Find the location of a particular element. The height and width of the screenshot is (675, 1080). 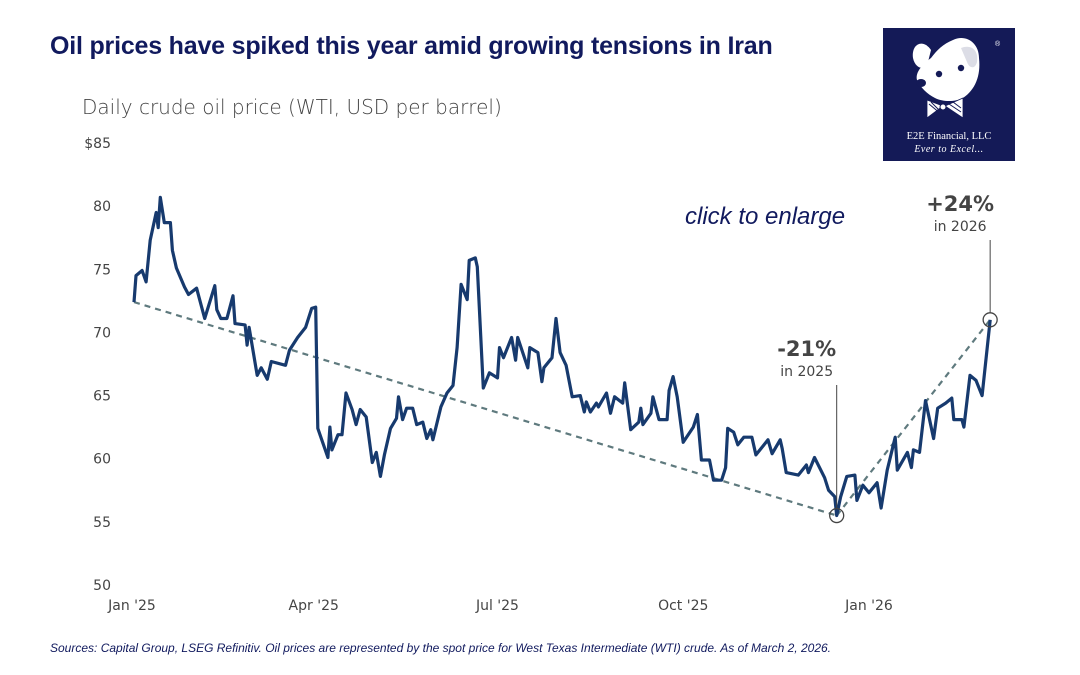

x-tick-label: Jan '25 is located at coordinates (131, 606).